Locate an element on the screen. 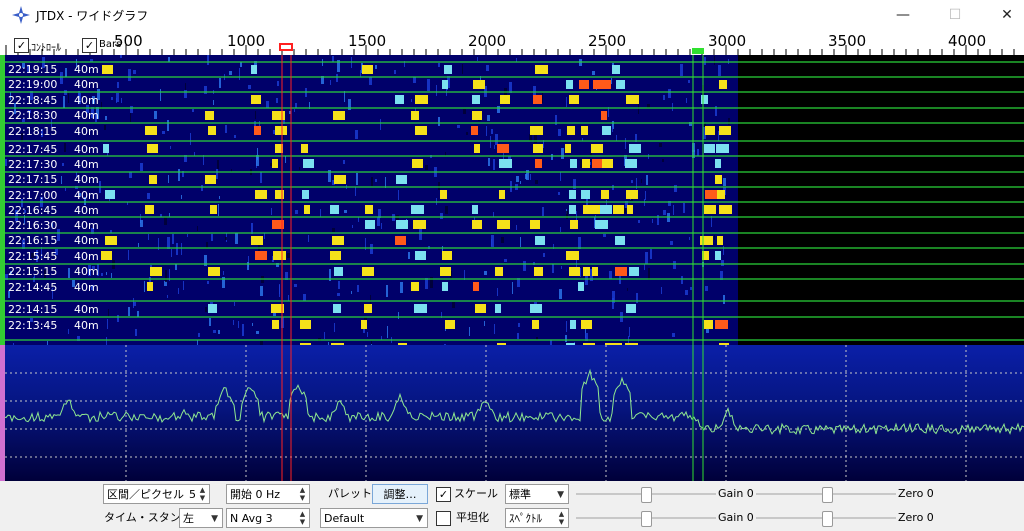 The width and height of the screenshot is (1024, 531). timestamp-dropdown: 左 ▼ is located at coordinates (201, 518).